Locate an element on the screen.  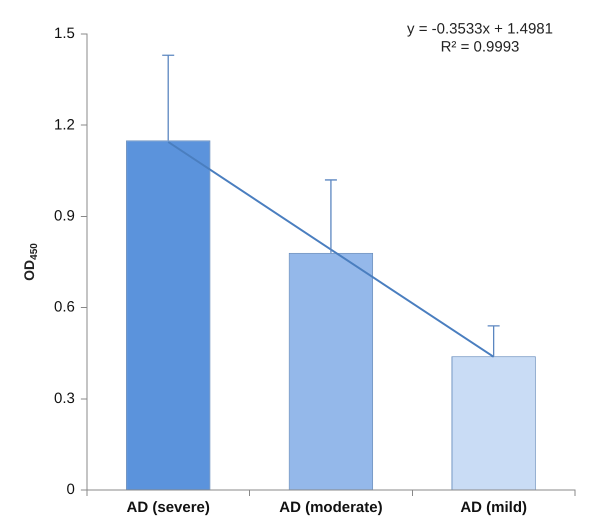
y-tick-label: 1.2 is located at coordinates (64, 125).